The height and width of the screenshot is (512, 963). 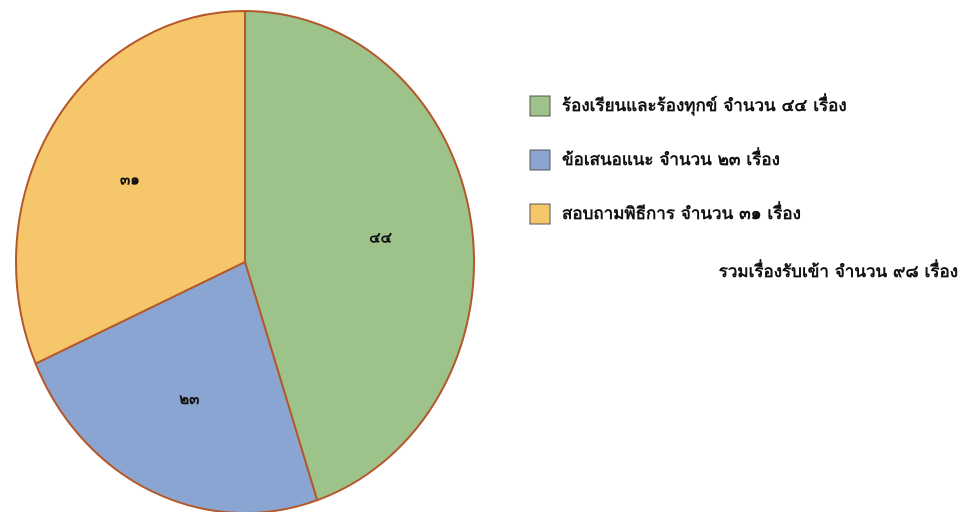 I want to click on data-label: ๓๑, so click(x=130, y=179).